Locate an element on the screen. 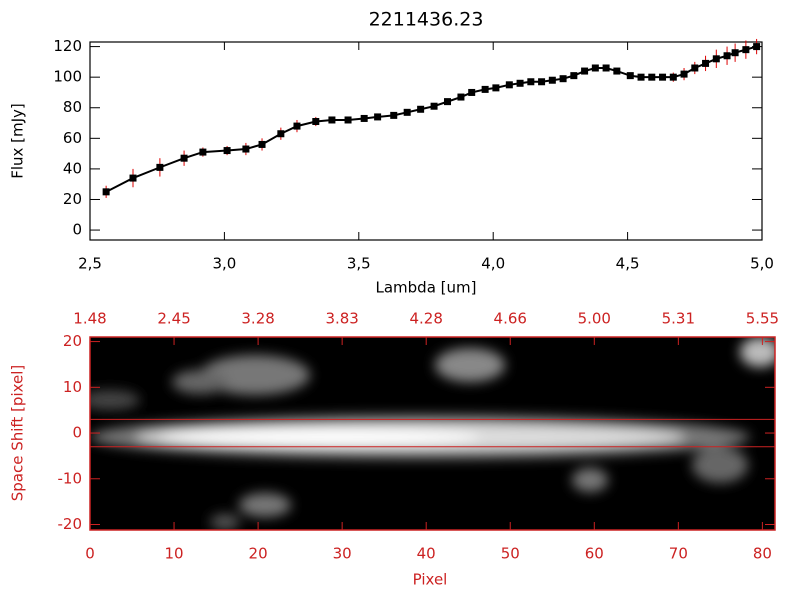 This screenshot has height=604, width=800. x-tick-label: 60 is located at coordinates (594, 554).